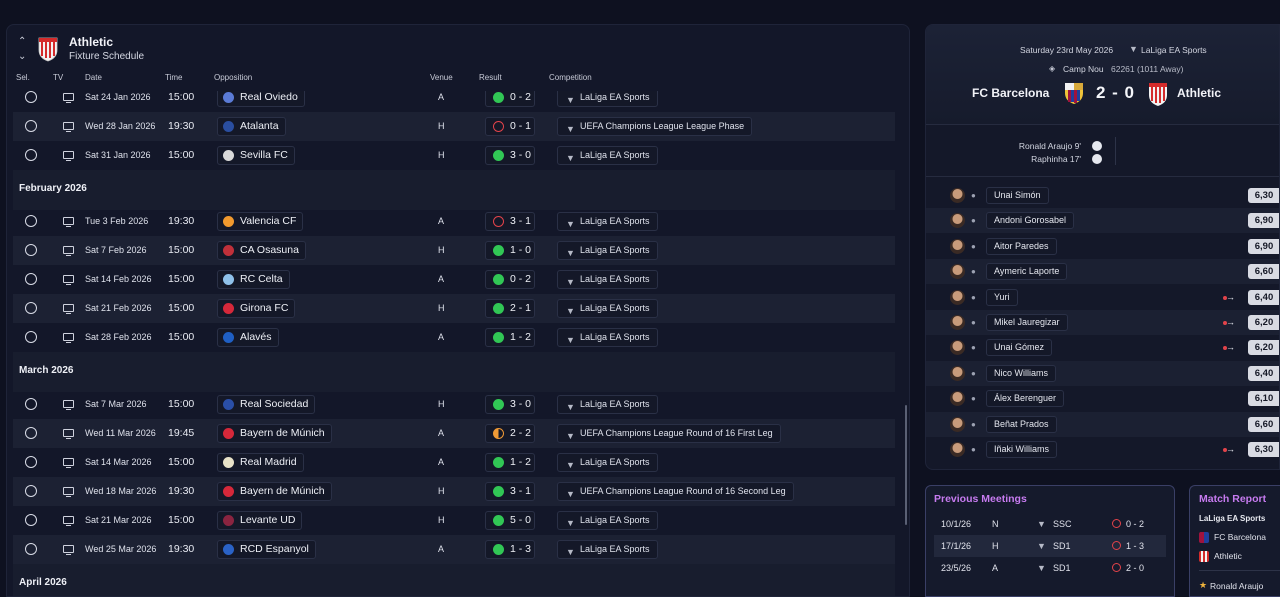 The image size is (1280, 597). I want to click on player-row: ● Álex Berenguer 6,10, so click(1102, 398).